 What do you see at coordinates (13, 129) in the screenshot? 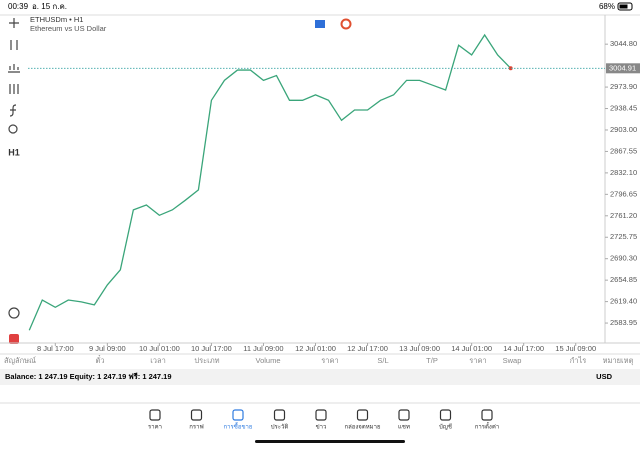
I see `shapes-icon` at bounding box center [13, 129].